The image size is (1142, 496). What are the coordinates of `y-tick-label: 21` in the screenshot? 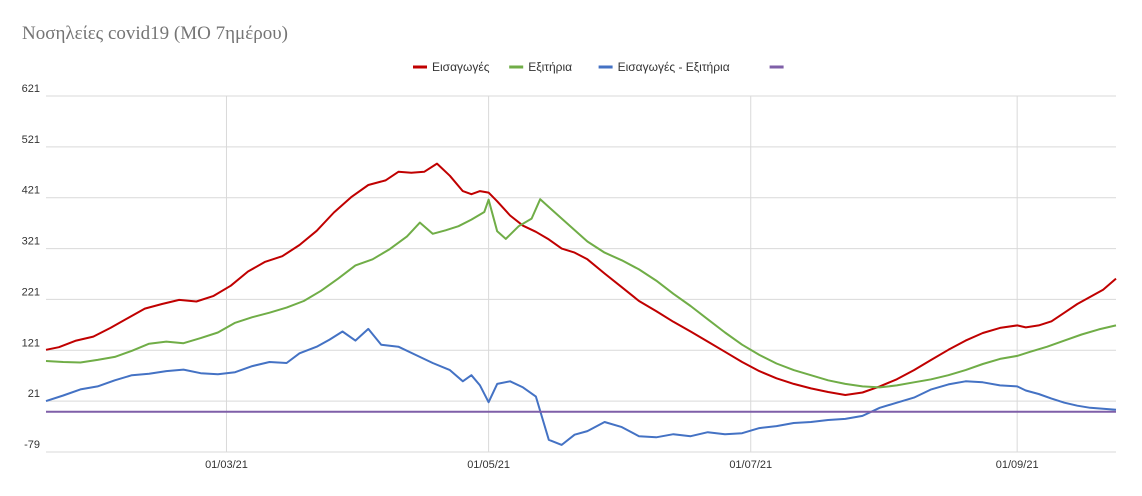 It's located at (34, 394).